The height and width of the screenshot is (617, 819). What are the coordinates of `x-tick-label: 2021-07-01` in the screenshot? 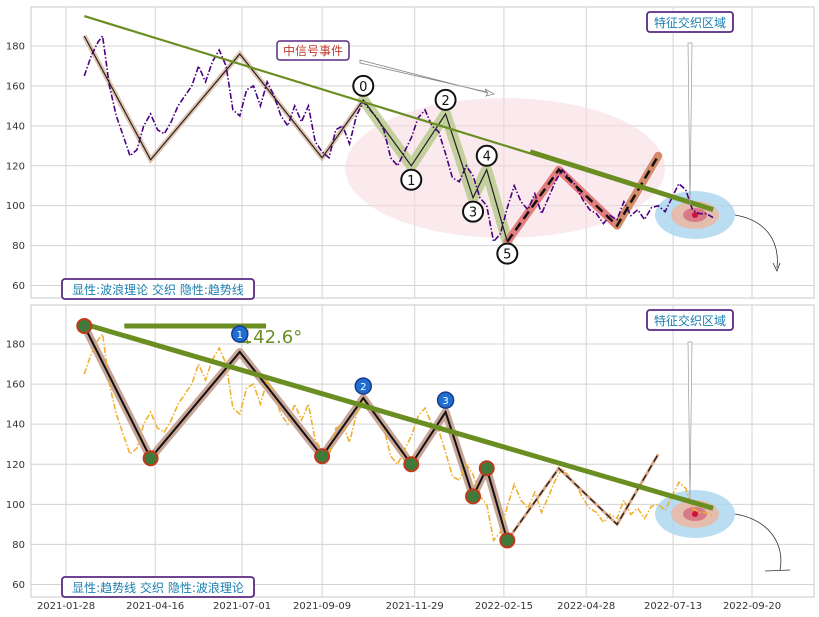 It's located at (242, 606).